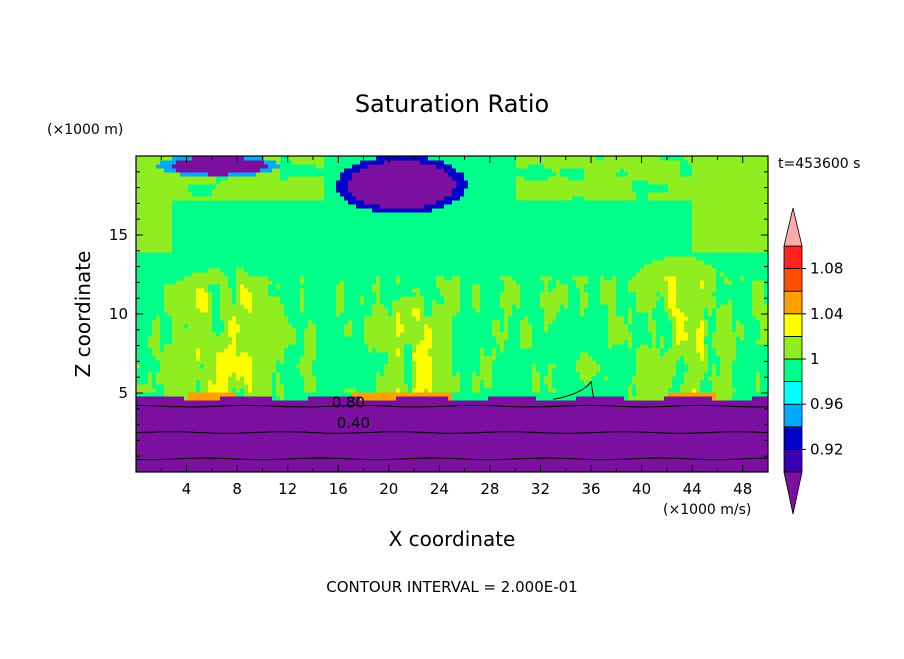 This screenshot has height=659, width=904. What do you see at coordinates (351, 413) in the screenshot?
I see `contour-labels: 0.80 0.40` at bounding box center [351, 413].